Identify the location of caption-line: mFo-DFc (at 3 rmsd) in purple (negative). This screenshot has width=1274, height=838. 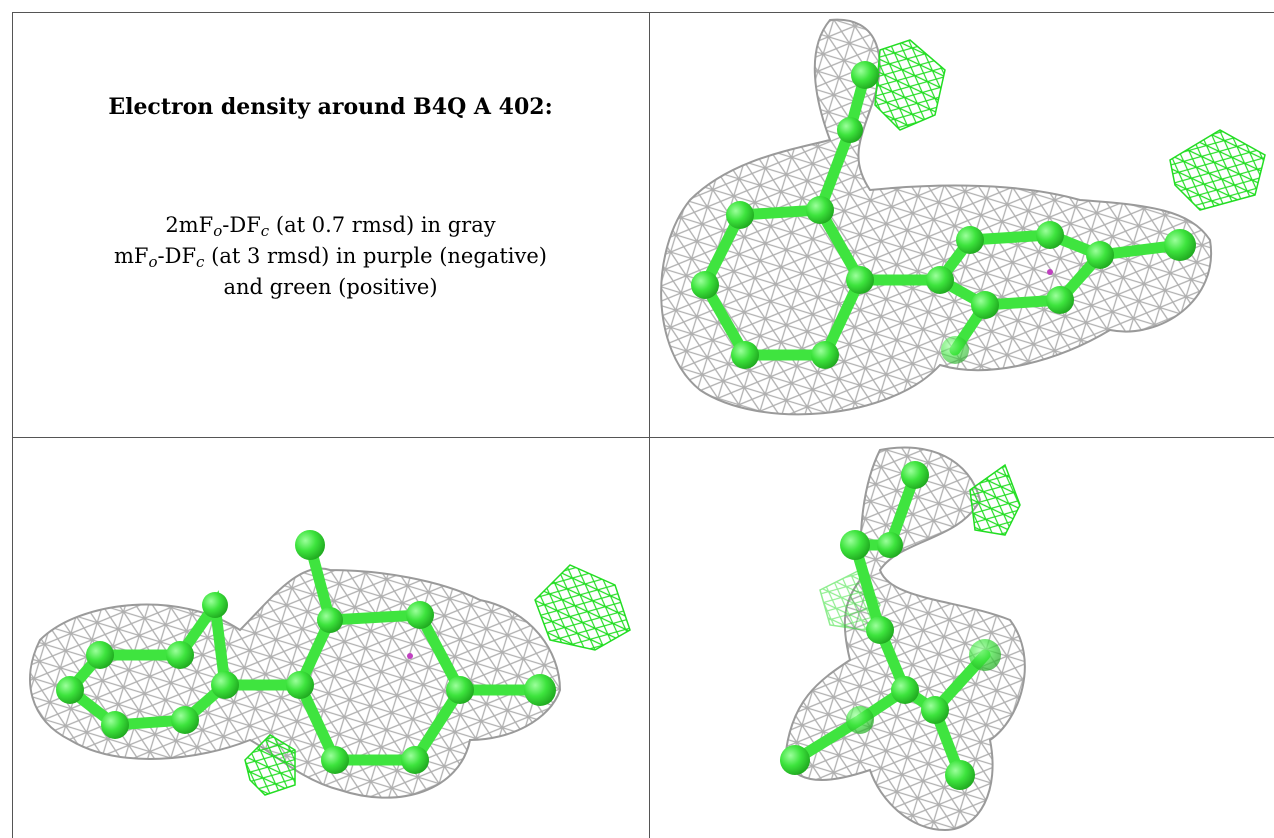
(330, 256).